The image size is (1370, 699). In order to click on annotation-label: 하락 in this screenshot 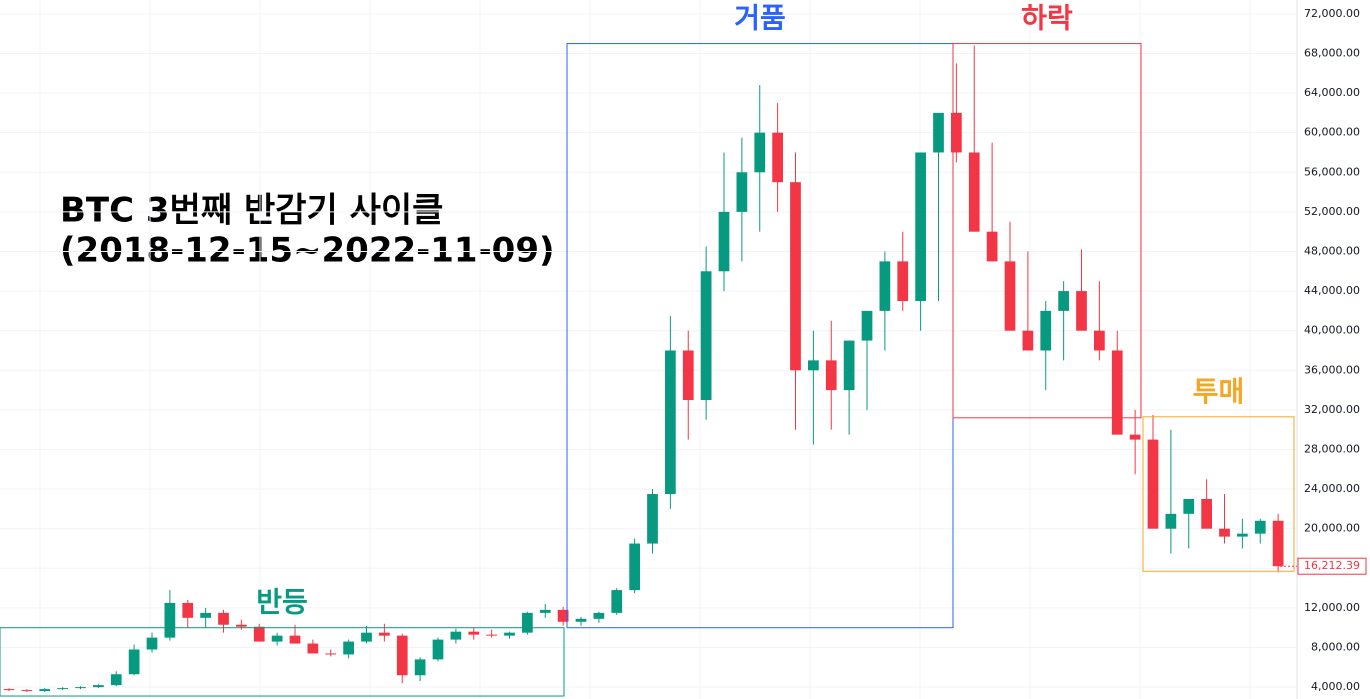, I will do `click(1047, 18)`.